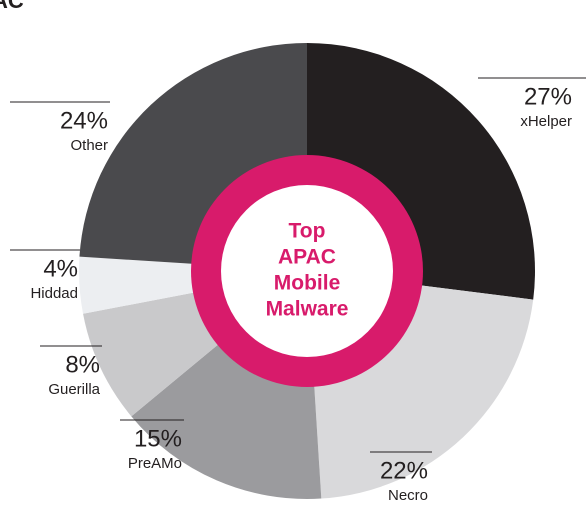 The width and height of the screenshot is (586, 508). What do you see at coordinates (546, 121) in the screenshot?
I see `category-label: xHelper` at bounding box center [546, 121].